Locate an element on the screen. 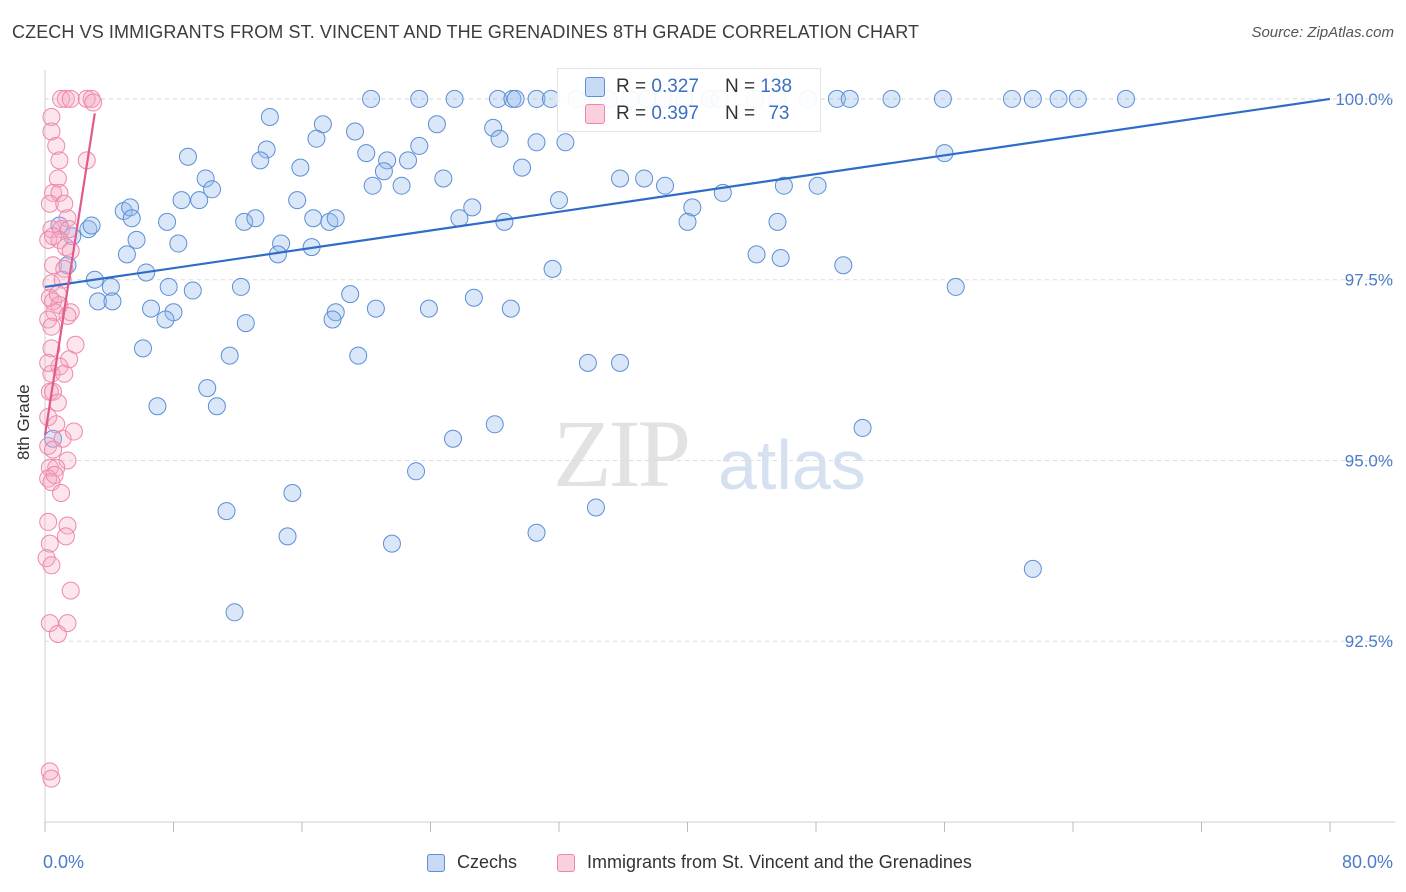  svg-stat-swatch is located at coordinates (595, 114).